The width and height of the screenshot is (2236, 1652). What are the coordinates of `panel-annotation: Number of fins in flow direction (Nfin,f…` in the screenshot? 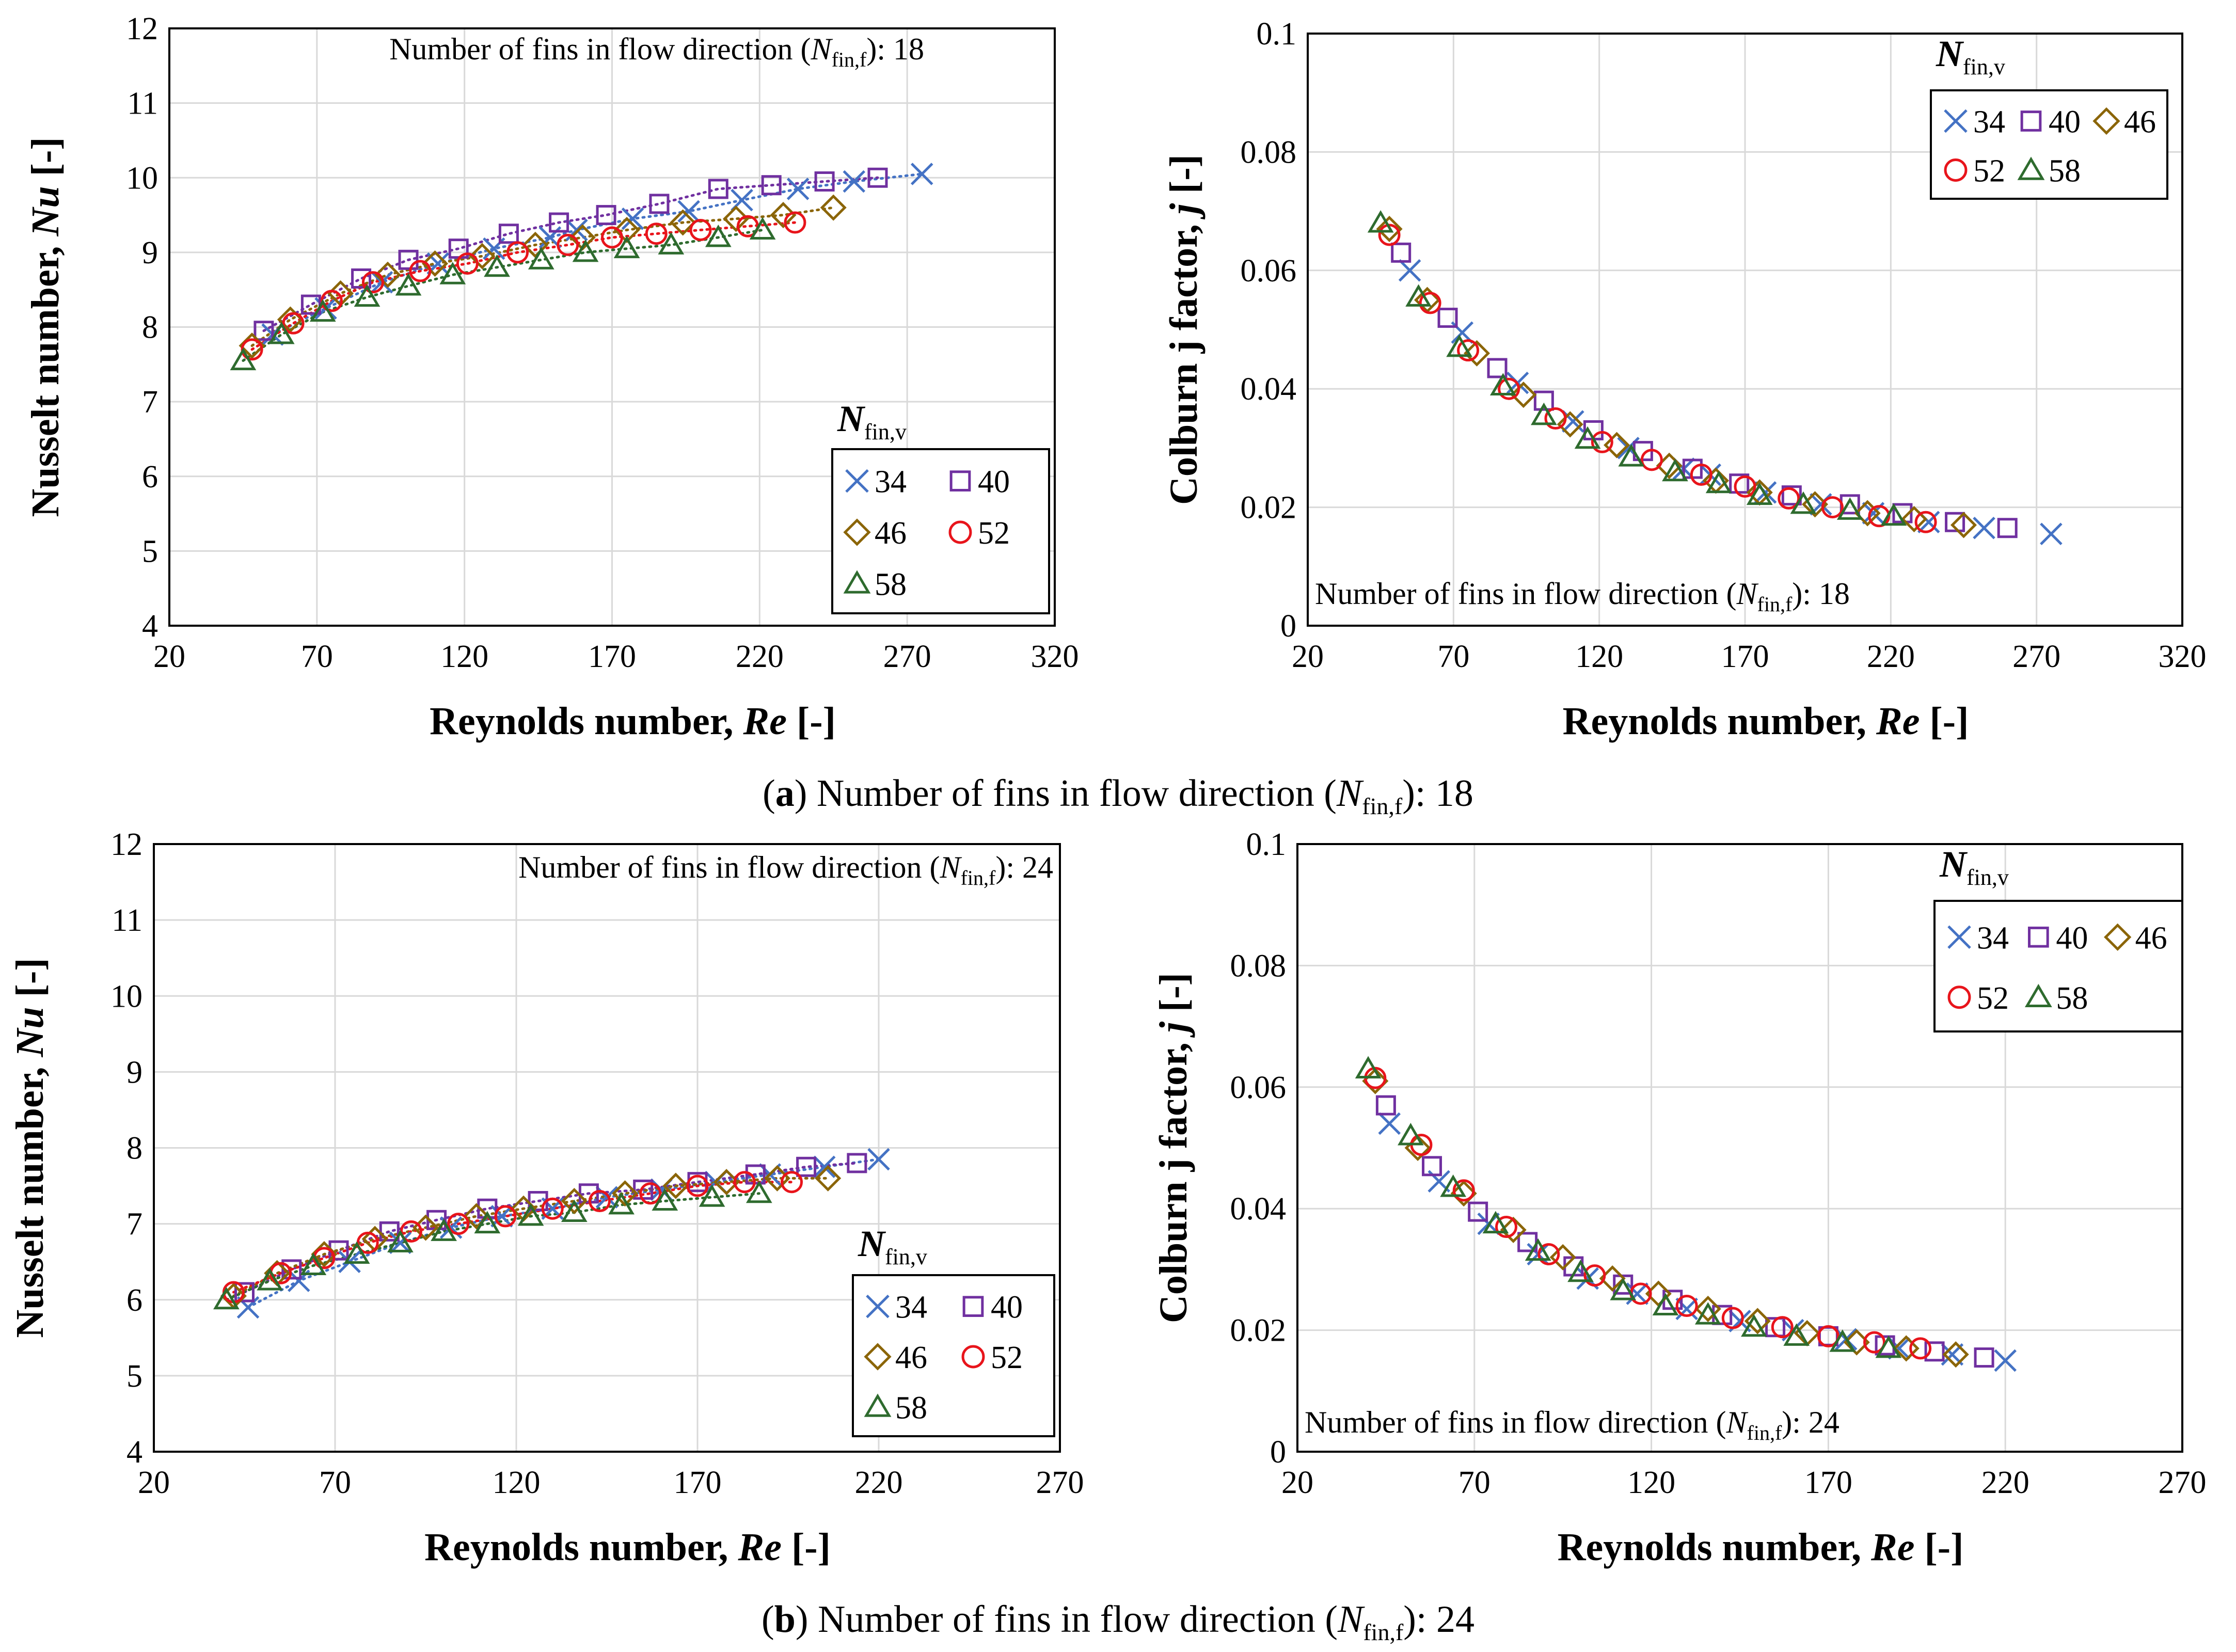 It's located at (786, 869).